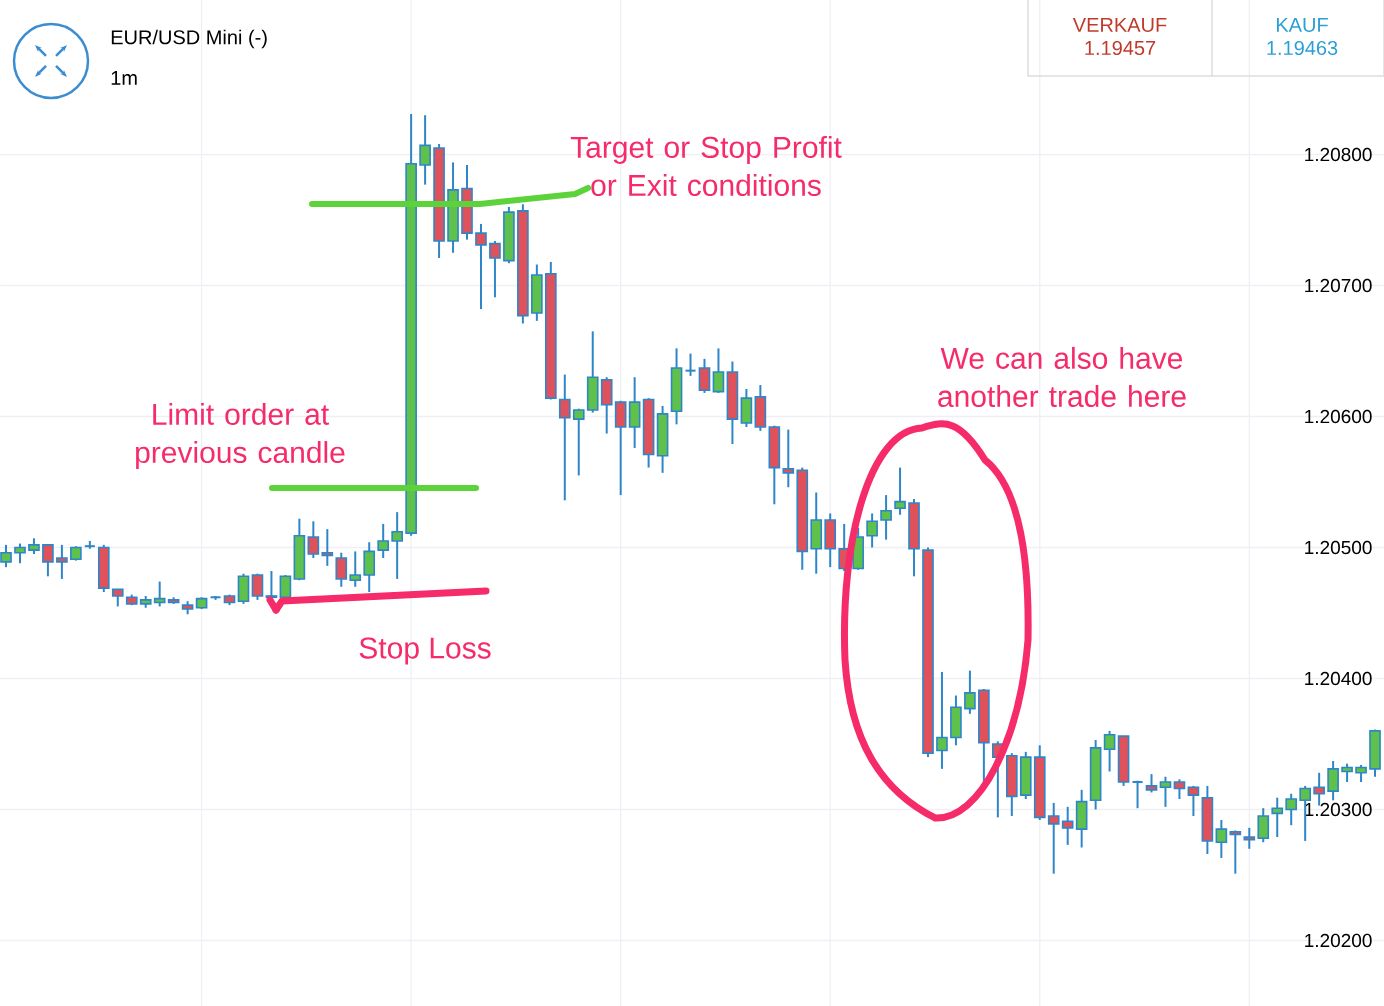 The width and height of the screenshot is (1384, 1006). Describe the element at coordinates (1302, 48) in the screenshot. I see `annotation: 1.19463` at that location.